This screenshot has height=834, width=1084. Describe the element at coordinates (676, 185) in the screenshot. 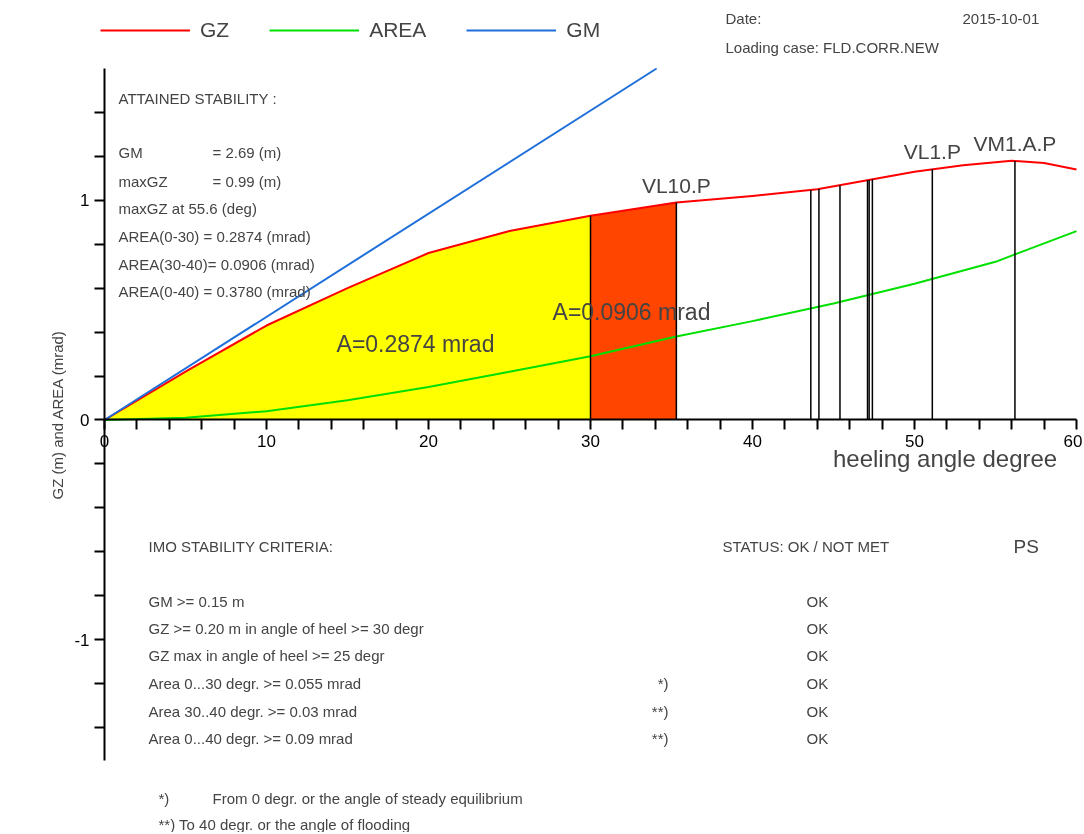

I see `ref-line-label: VL10.P` at that location.